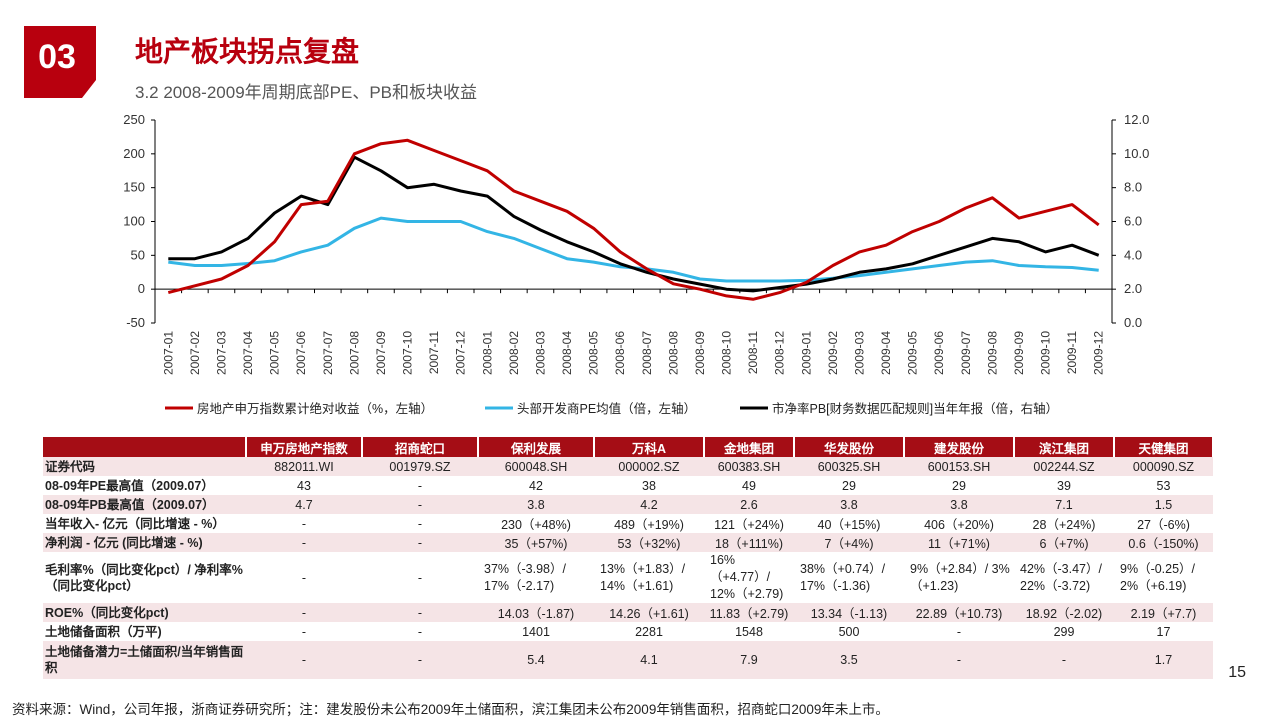 The height and width of the screenshot is (720, 1280). Describe the element at coordinates (1064, 504) in the screenshot. I see `table-cell: 7.1` at that location.